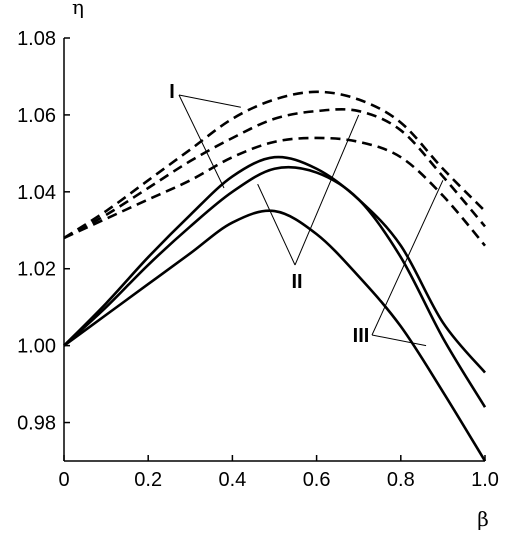  What do you see at coordinates (36, 39) in the screenshot?
I see `y-tick-label: 1.08` at bounding box center [36, 39].